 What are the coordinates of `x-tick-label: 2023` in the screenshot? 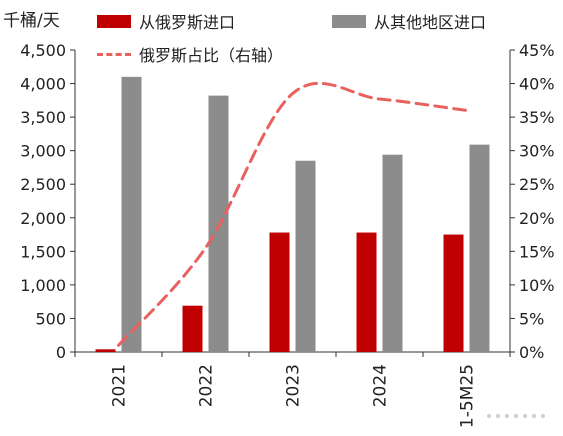 It's located at (294, 385).